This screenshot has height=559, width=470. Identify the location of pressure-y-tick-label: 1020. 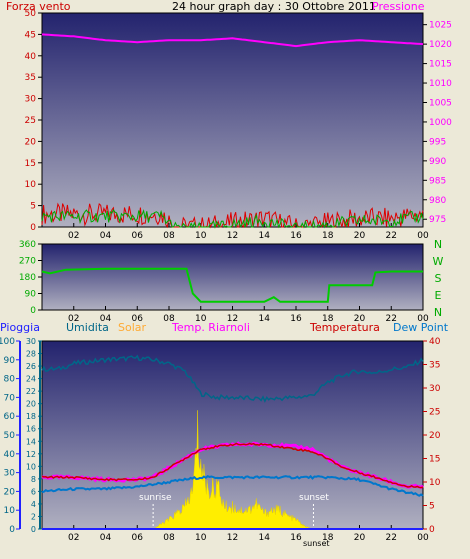
(440, 45).